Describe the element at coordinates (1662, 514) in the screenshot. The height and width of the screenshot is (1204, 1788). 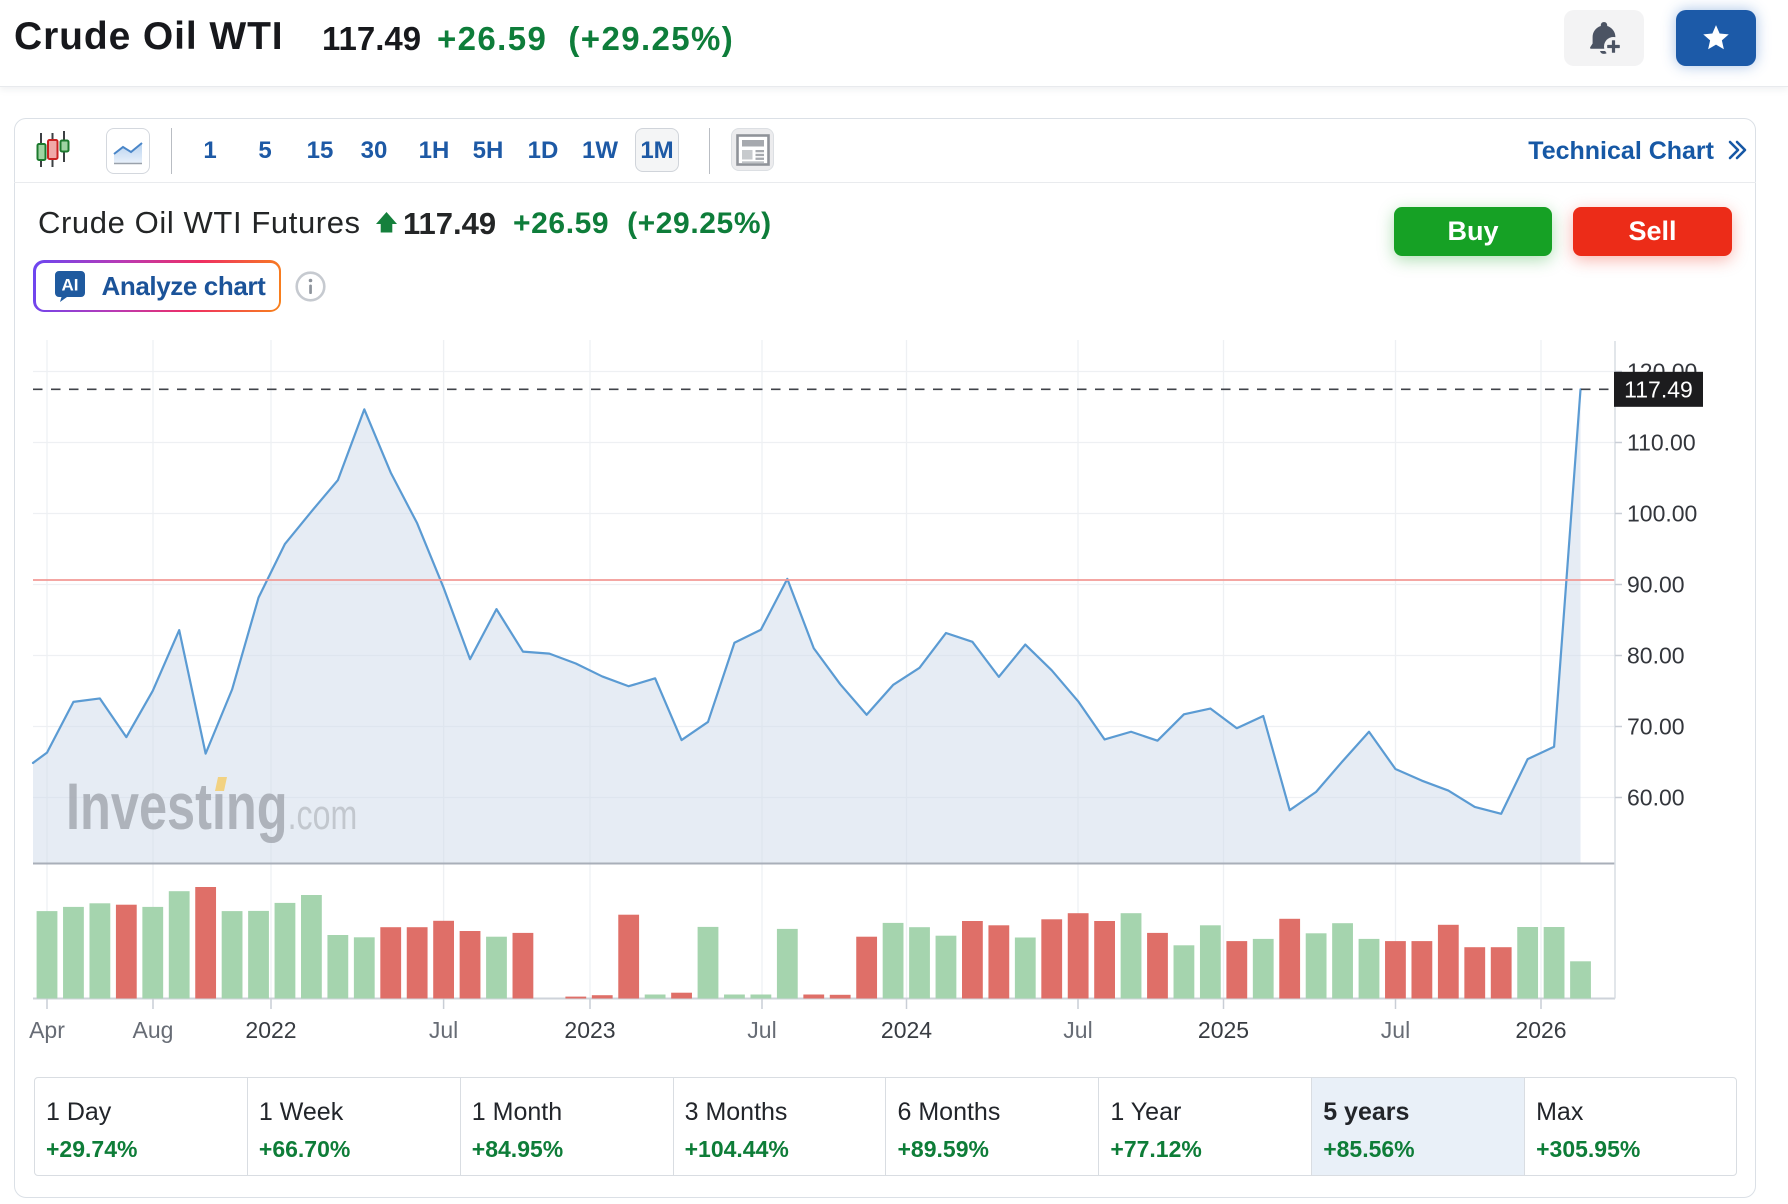
I see `svg-text: 100.00` at that location.